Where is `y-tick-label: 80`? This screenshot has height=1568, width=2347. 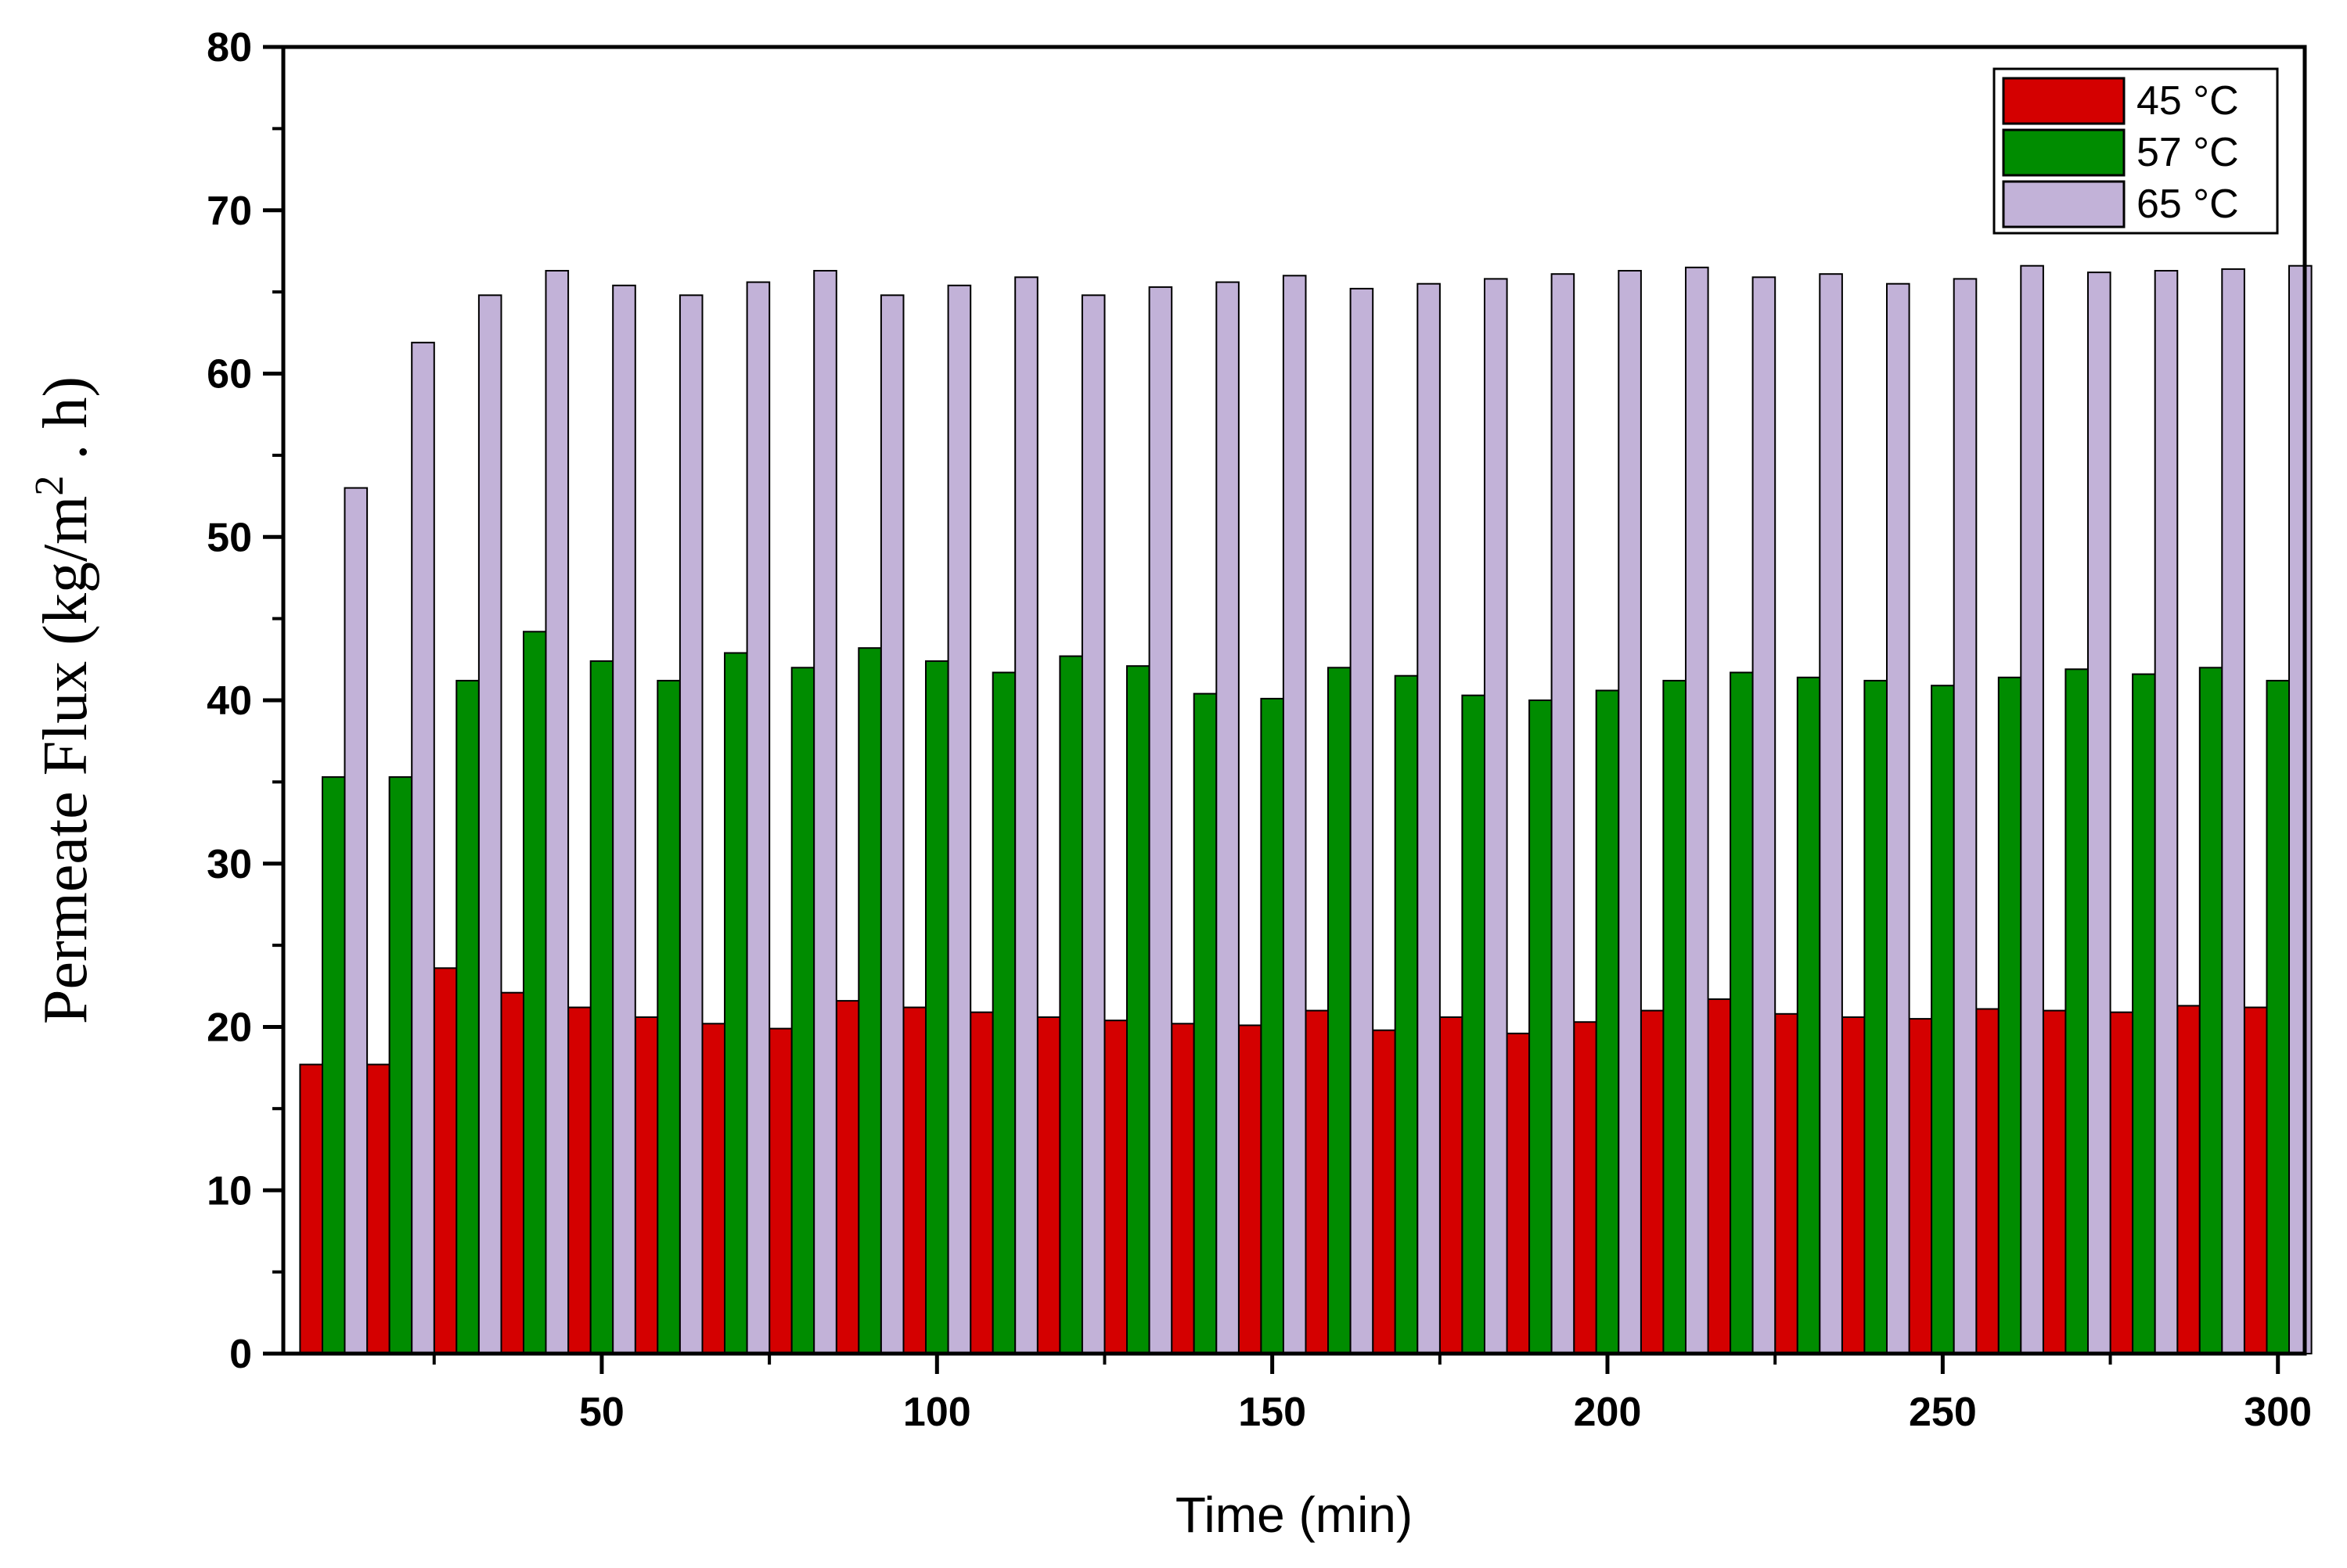 y-tick-label: 80 is located at coordinates (230, 47).